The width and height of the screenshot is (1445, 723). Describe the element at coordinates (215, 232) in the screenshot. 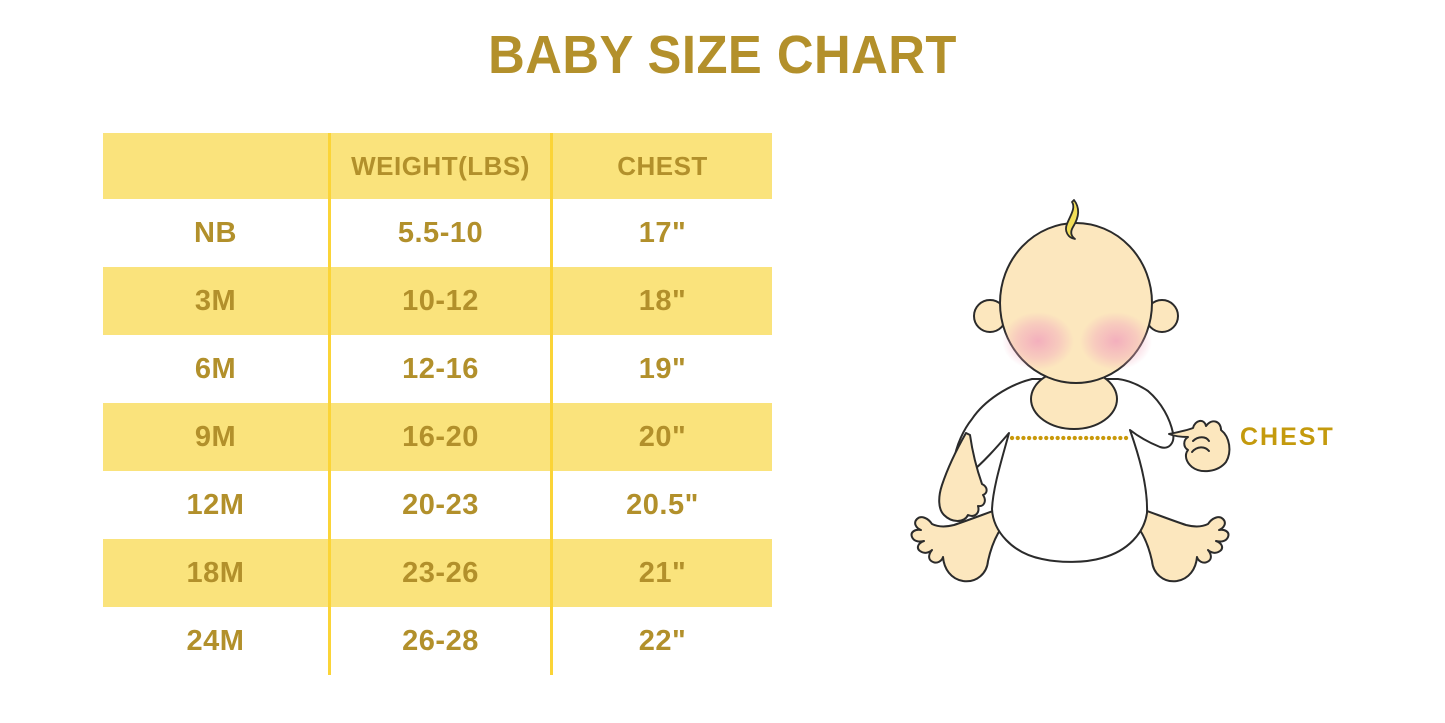

I see `size-cell: NB` at that location.